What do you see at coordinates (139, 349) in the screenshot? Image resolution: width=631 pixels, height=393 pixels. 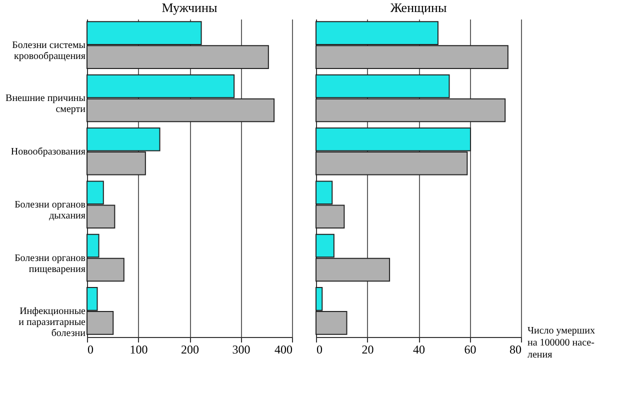 I see `x-tick-label: 100` at bounding box center [139, 349].